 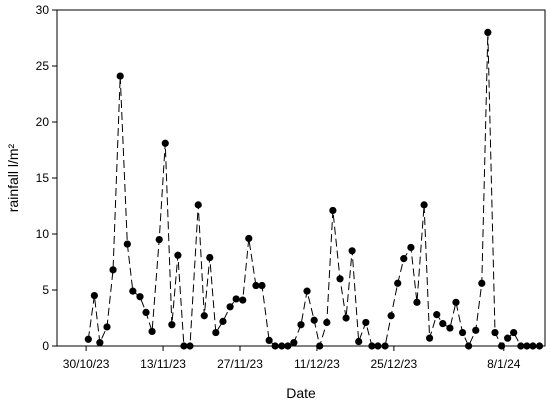 What do you see at coordinates (504, 364) in the screenshot?
I see `x-tick-label: 8/1/24` at bounding box center [504, 364].